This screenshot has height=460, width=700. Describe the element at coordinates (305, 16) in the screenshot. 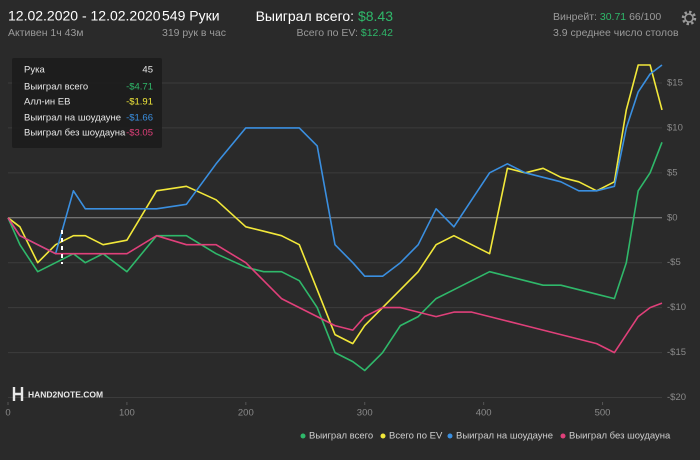

I see `won-label: Выиграл всего:` at that location.